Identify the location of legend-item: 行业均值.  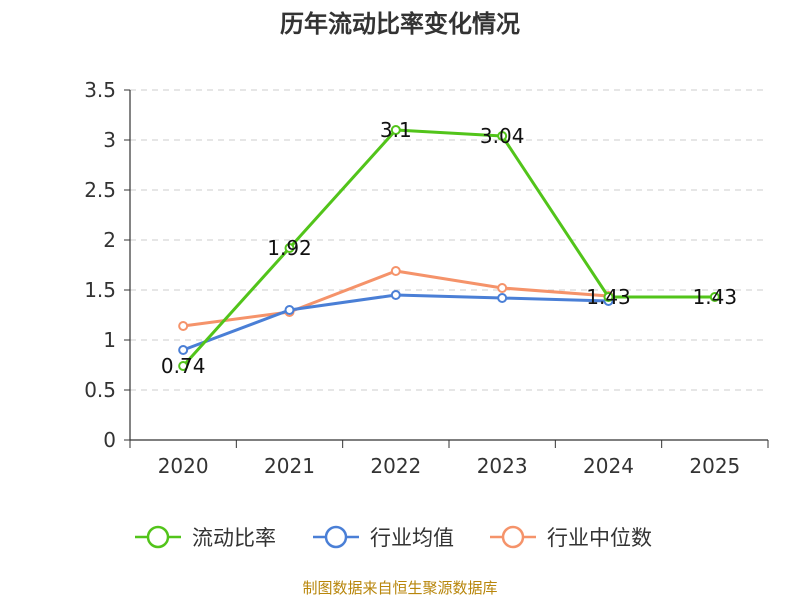
(383, 537).